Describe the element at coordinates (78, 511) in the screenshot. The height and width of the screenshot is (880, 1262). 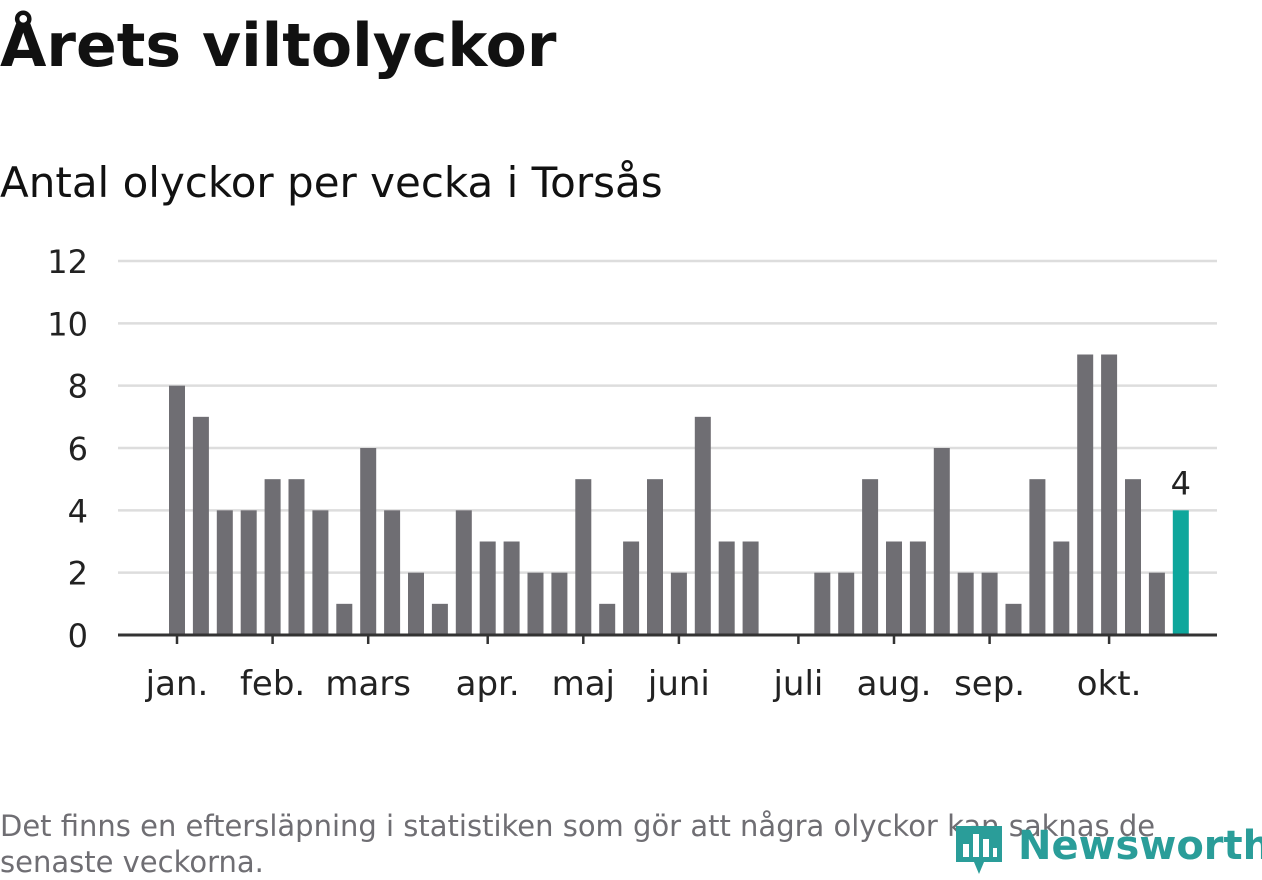
I see `y-tick-label: 4` at that location.